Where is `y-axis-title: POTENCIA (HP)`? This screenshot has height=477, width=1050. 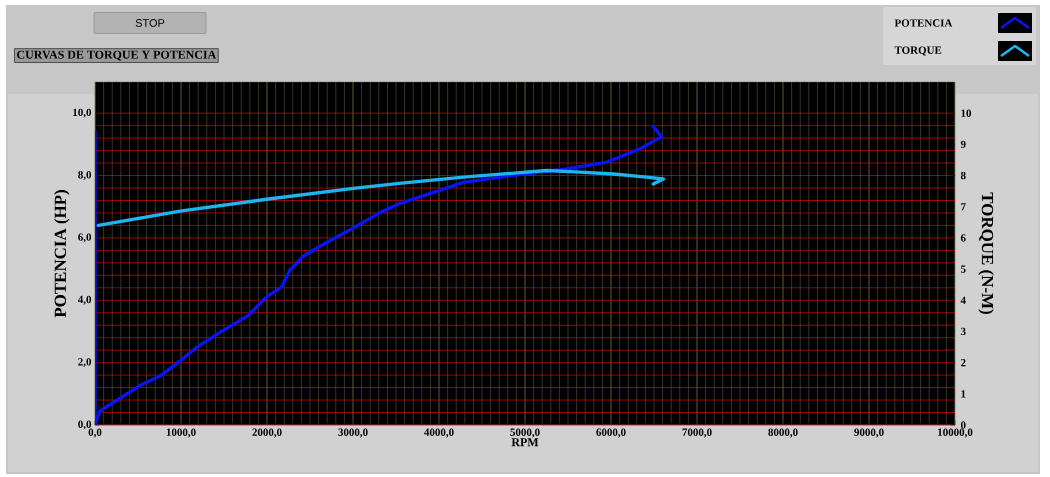
y-axis-title: POTENCIA (HP) is located at coordinates (62, 254).